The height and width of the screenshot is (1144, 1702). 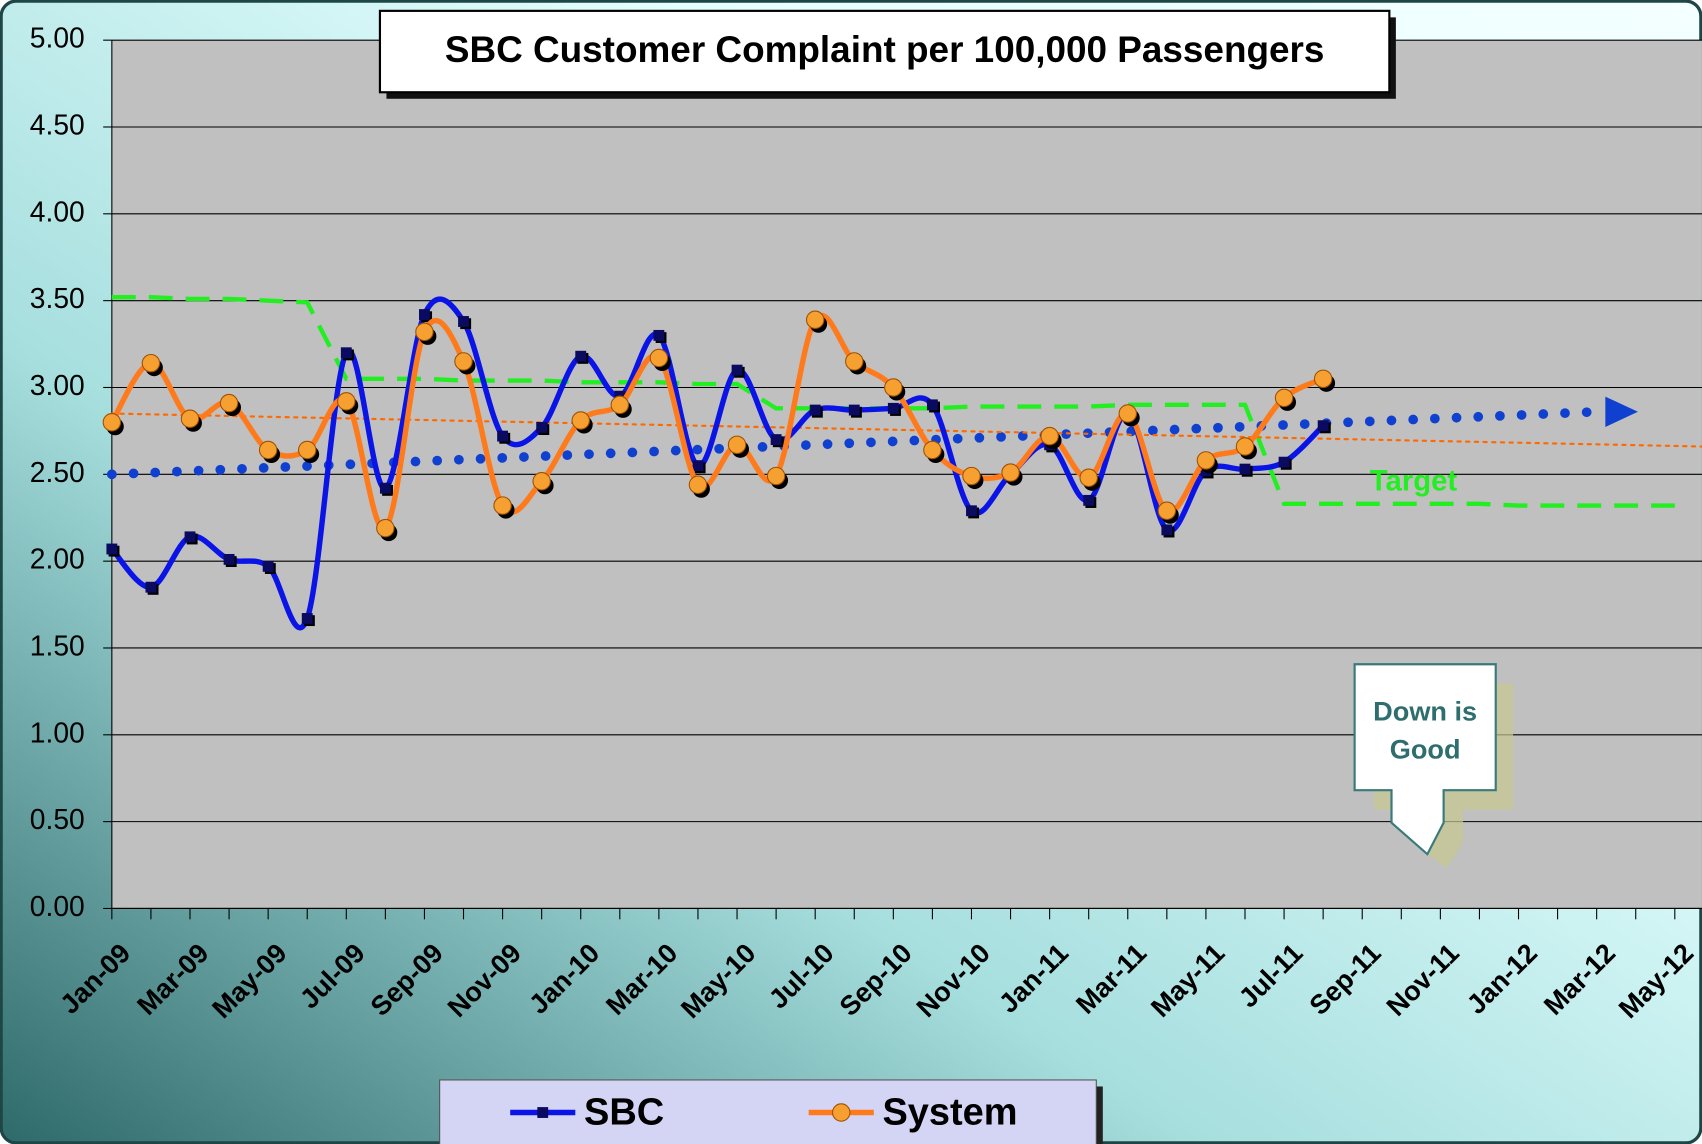 I want to click on trend-arrow, so click(x=1621, y=411).